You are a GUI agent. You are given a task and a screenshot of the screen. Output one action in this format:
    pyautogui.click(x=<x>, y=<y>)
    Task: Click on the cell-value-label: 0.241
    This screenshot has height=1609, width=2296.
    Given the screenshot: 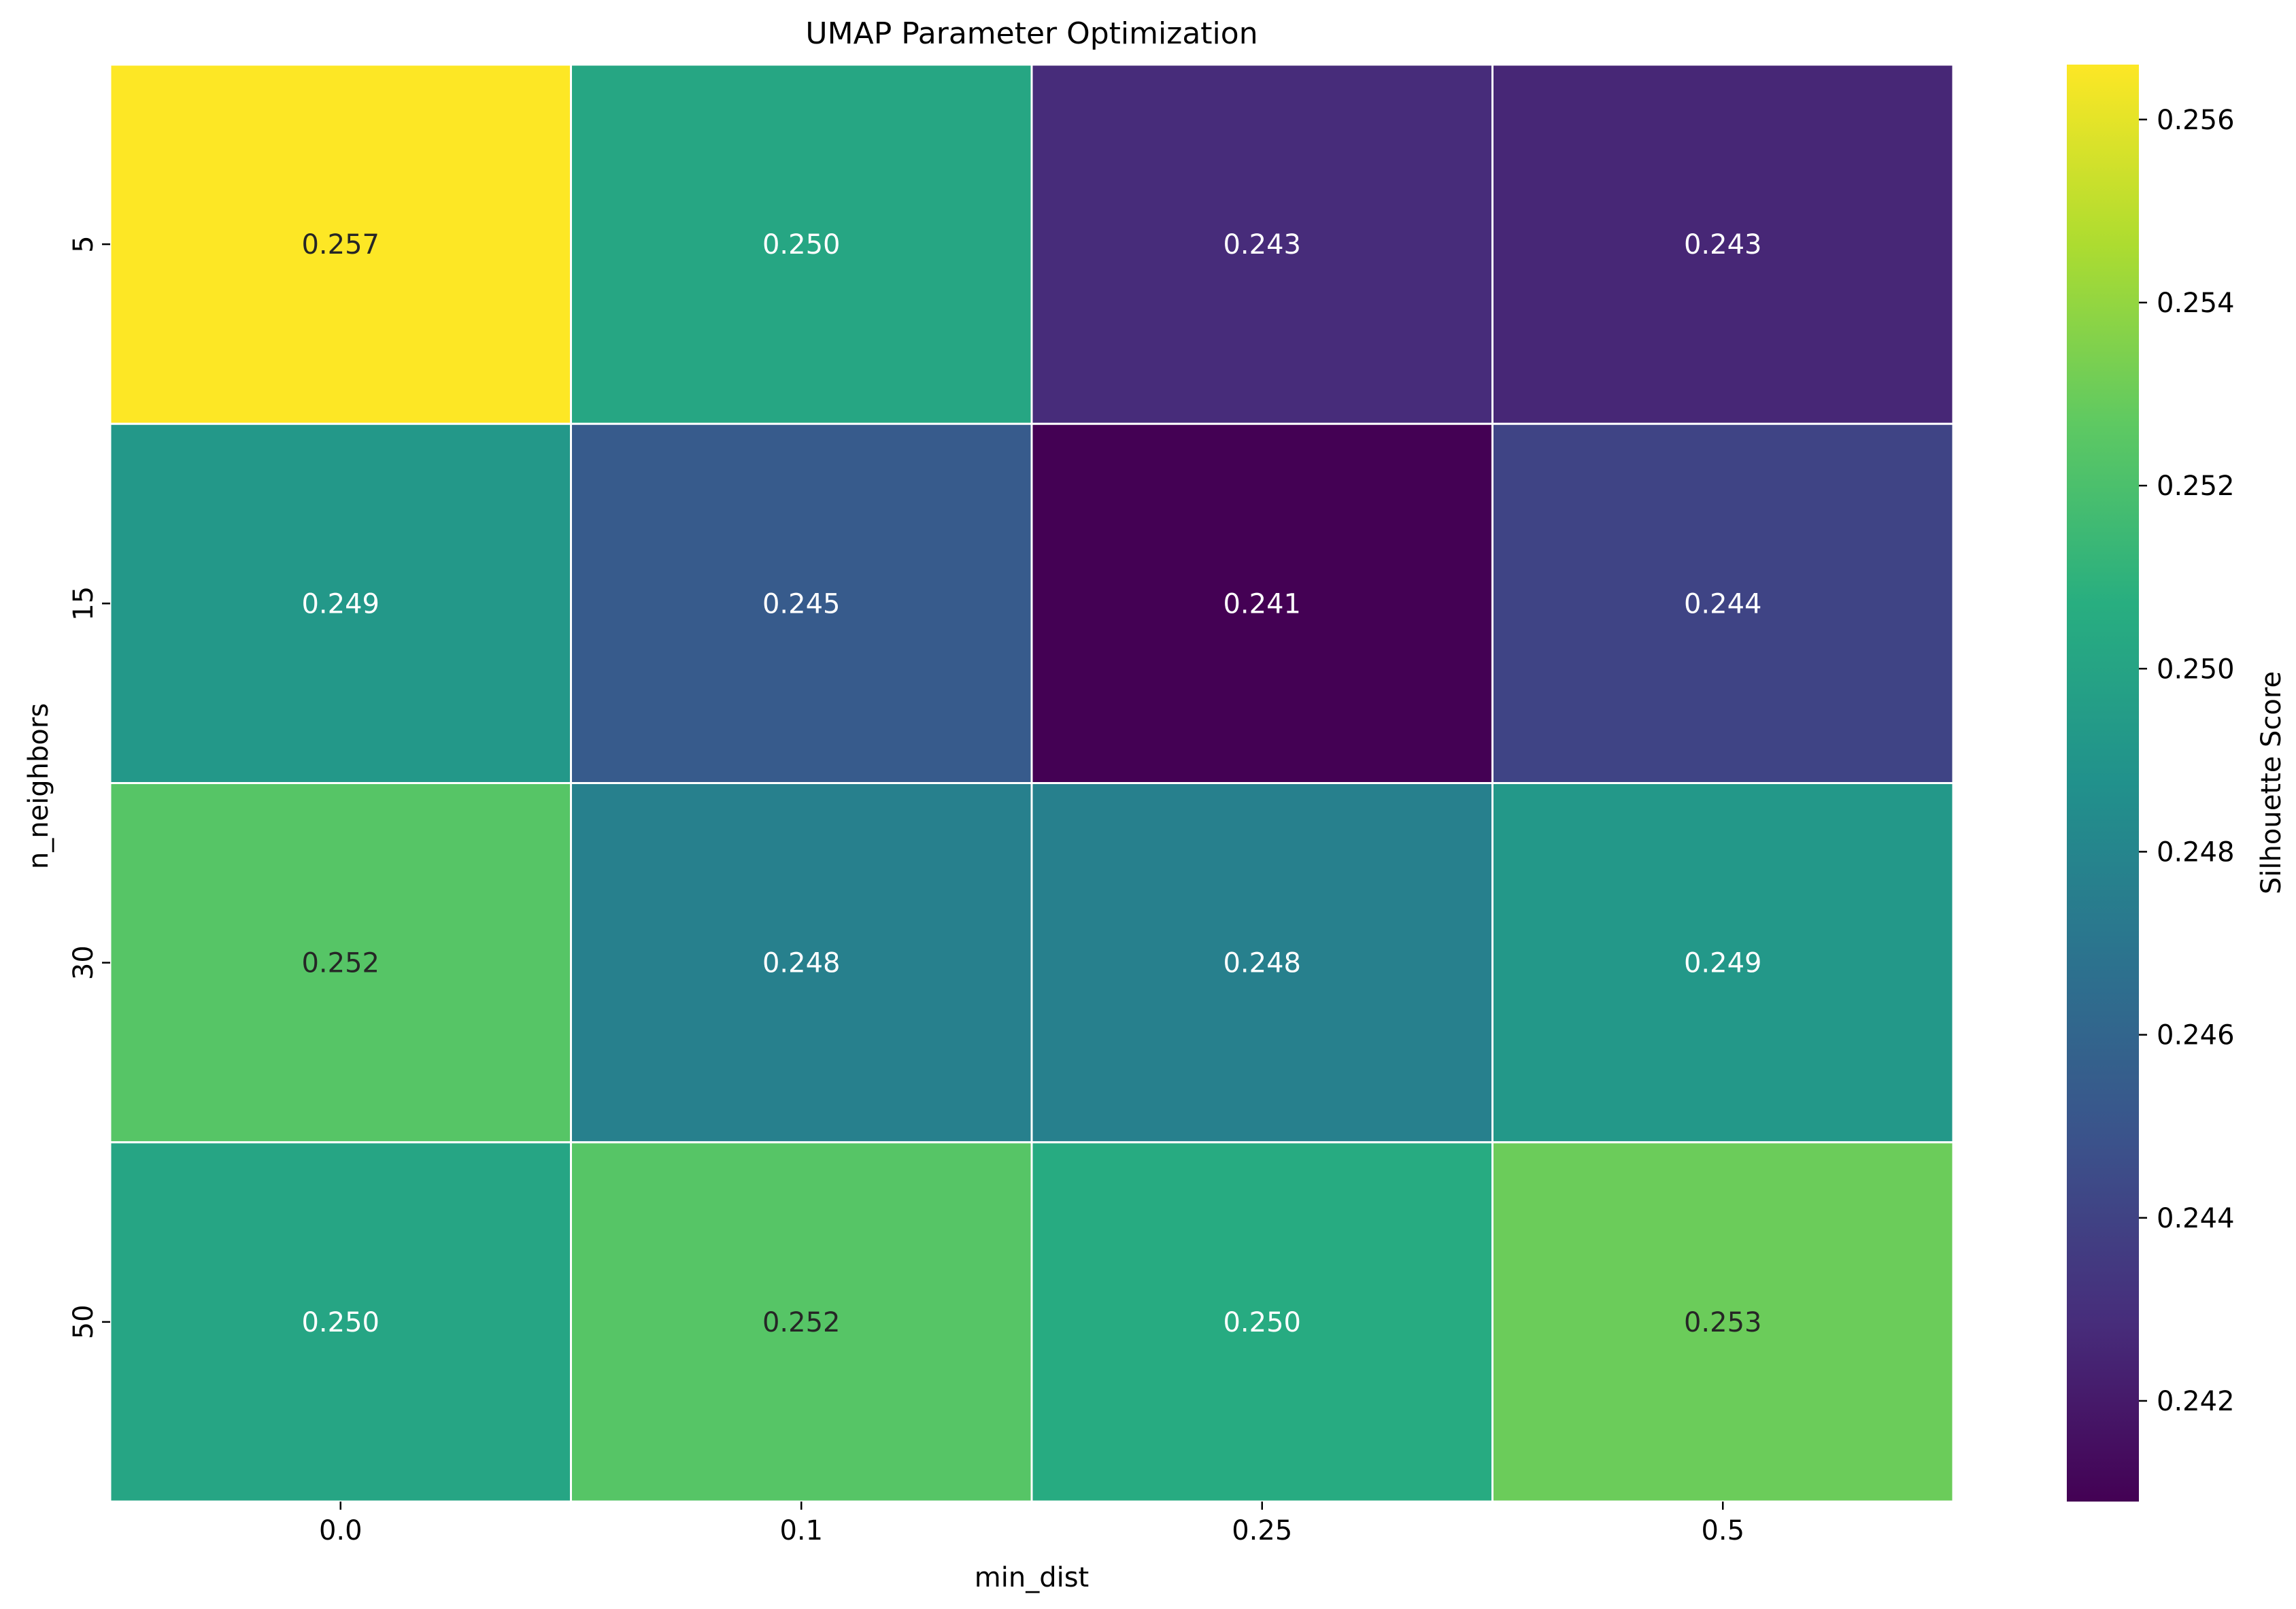 What is the action you would take?
    pyautogui.click(x=1262, y=604)
    